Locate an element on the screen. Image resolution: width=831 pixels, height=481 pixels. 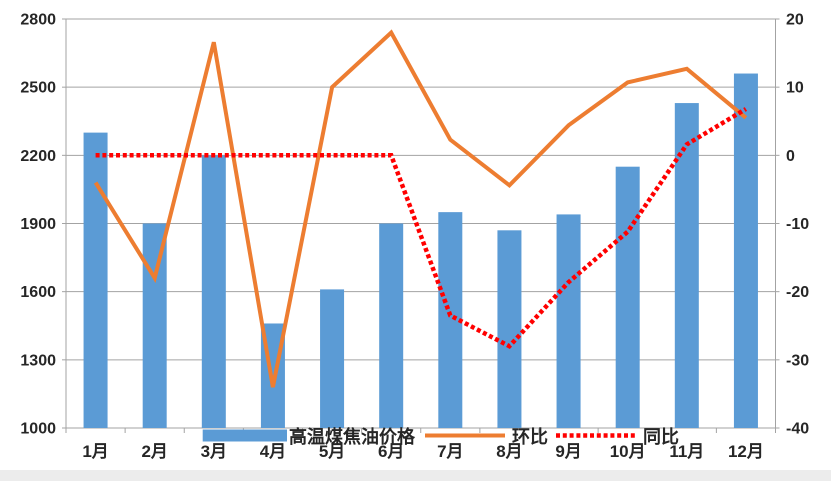
y-left-tick-label: 1300 is located at coordinates (38, 360).